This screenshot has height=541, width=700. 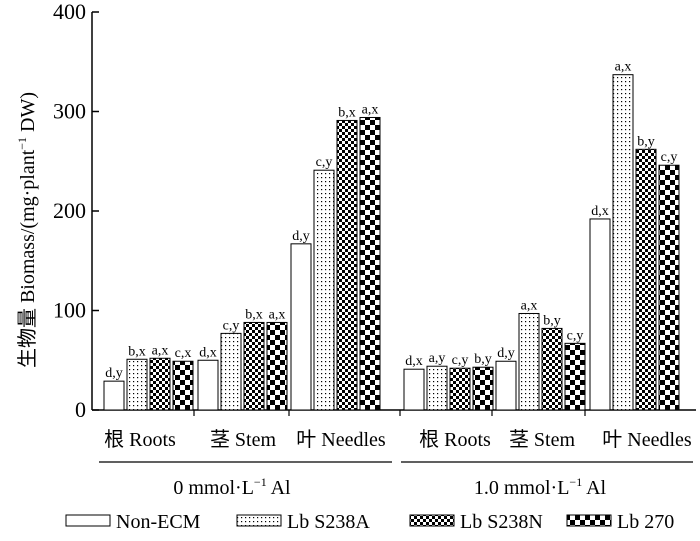 What do you see at coordinates (540, 487) in the screenshot?
I see `group-label-1: 1.0 mmol·L−1 Al` at bounding box center [540, 487].